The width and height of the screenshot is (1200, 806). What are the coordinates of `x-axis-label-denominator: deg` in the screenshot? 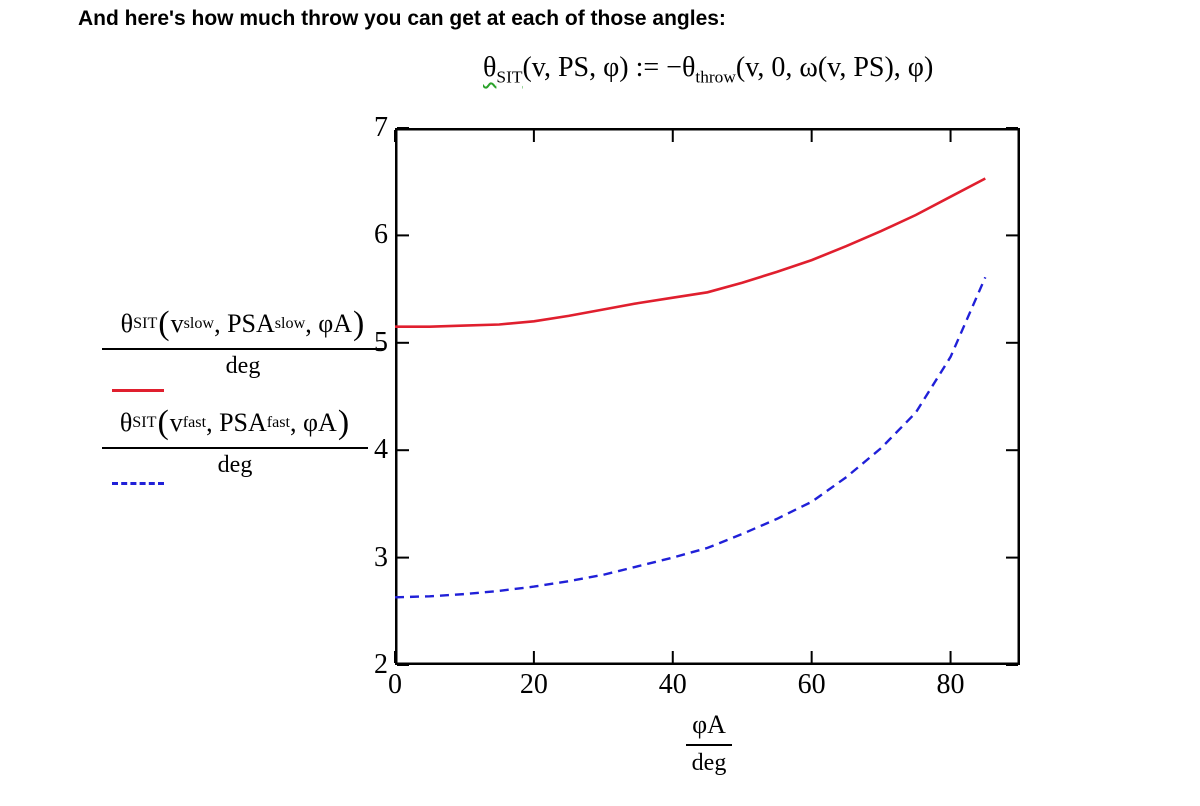 It's located at (709, 763).